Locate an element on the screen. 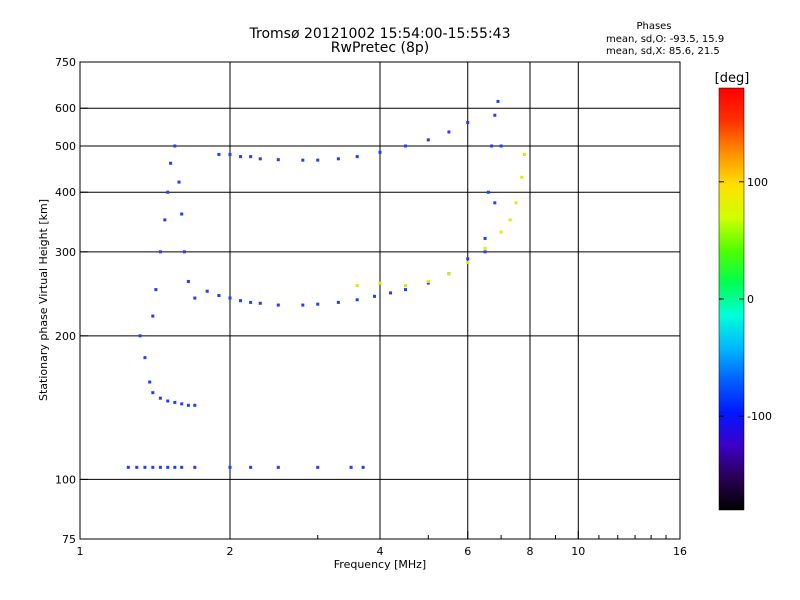  phases-line-x: mean, sd,X: 85.6, 21.5 is located at coordinates (663, 51).